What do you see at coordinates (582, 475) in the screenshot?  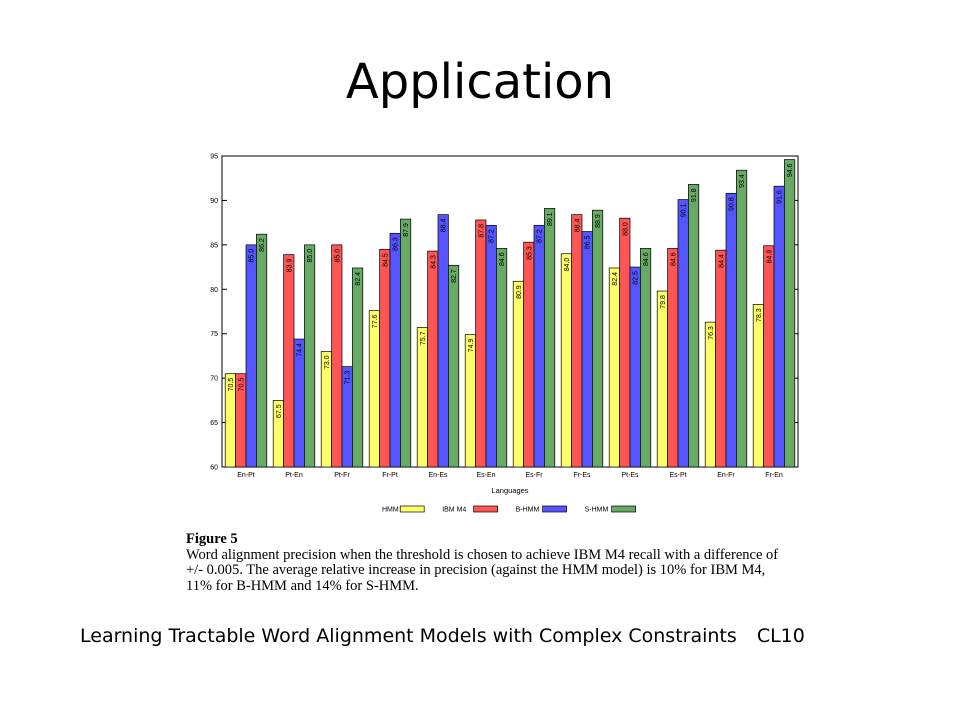 I see `x-tick-label: Fr-Es` at bounding box center [582, 475].